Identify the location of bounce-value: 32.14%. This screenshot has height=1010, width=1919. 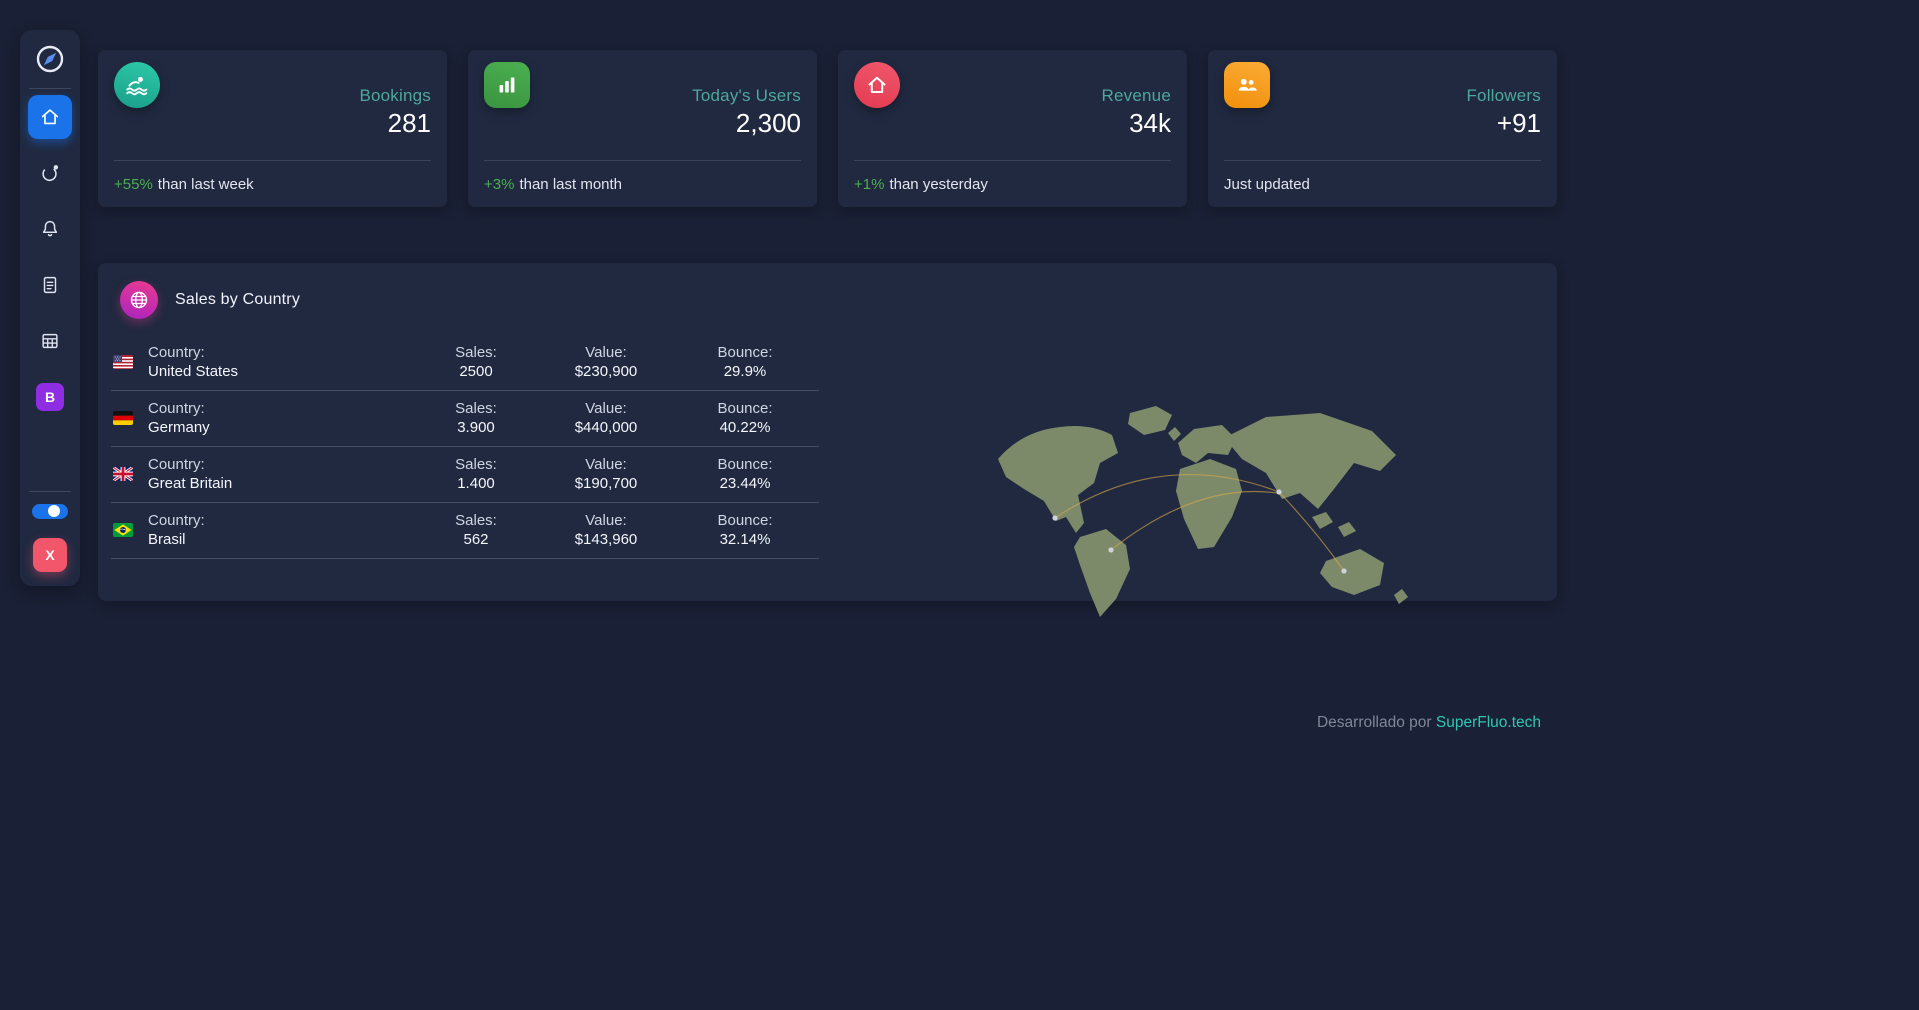
(745, 539).